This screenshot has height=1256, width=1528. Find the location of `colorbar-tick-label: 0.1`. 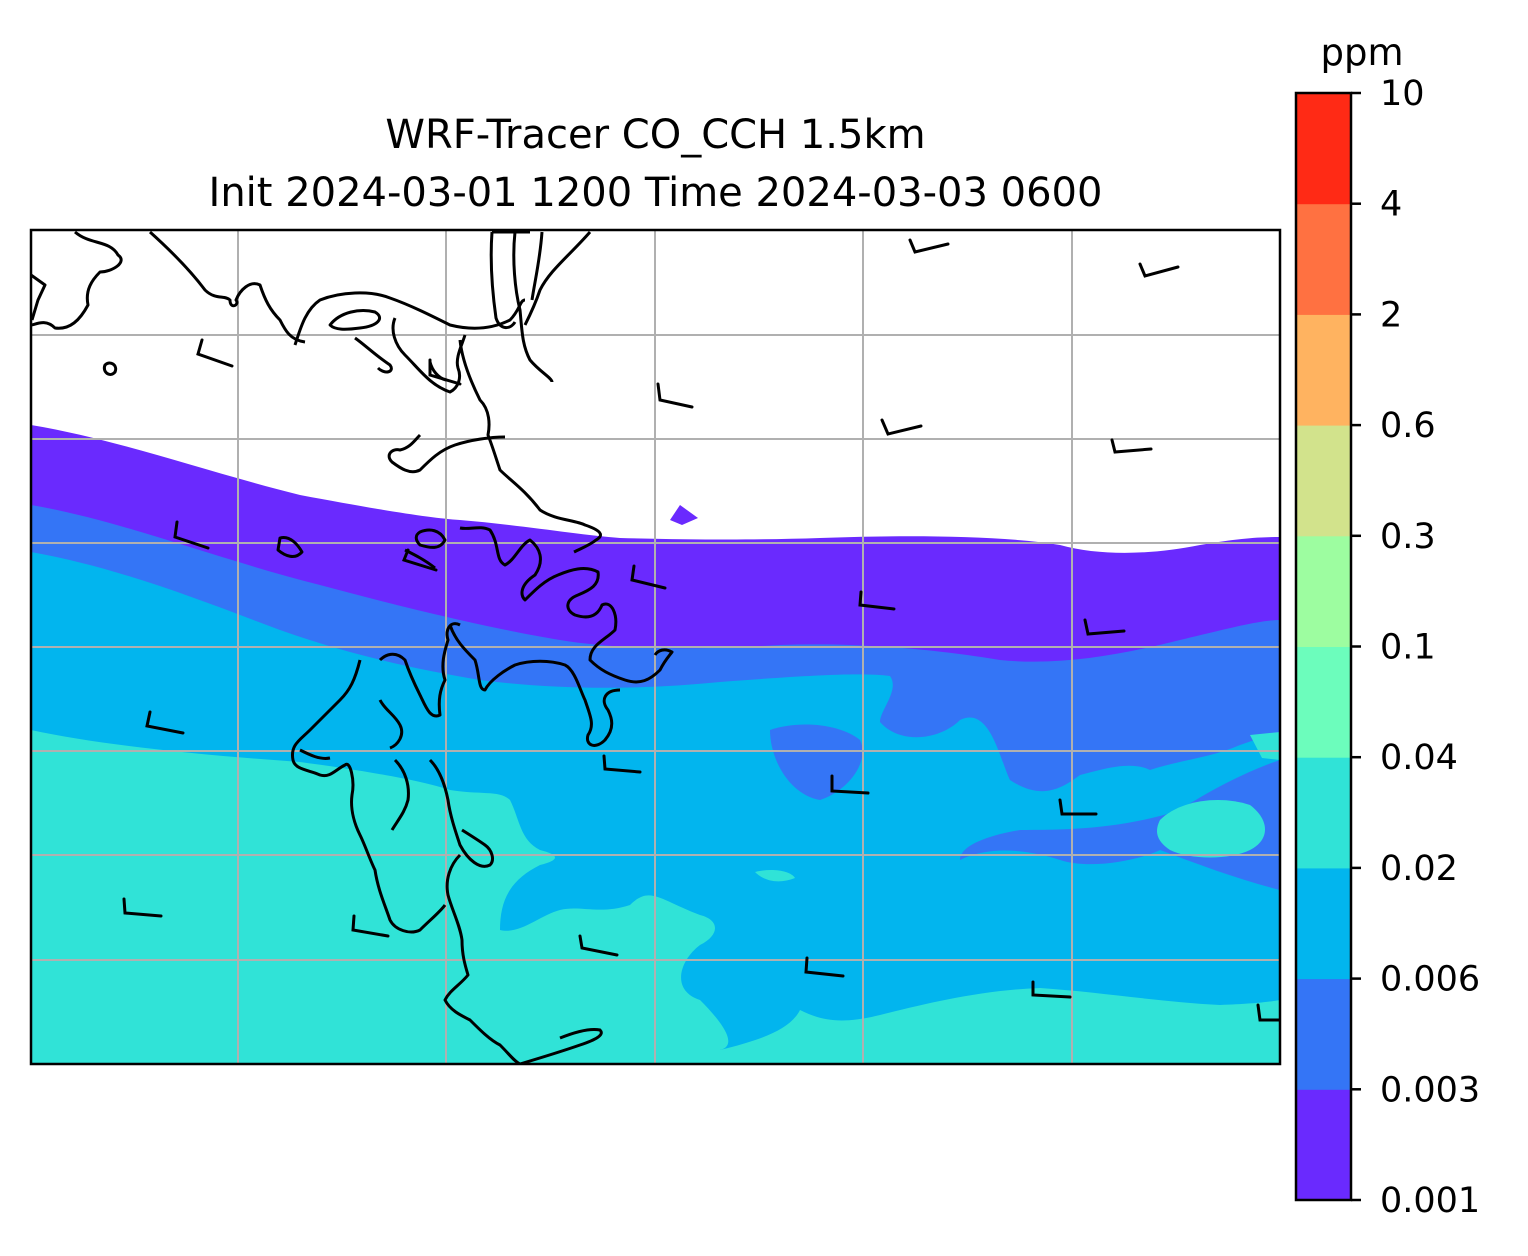

colorbar-tick-label: 0.1 is located at coordinates (1408, 648).